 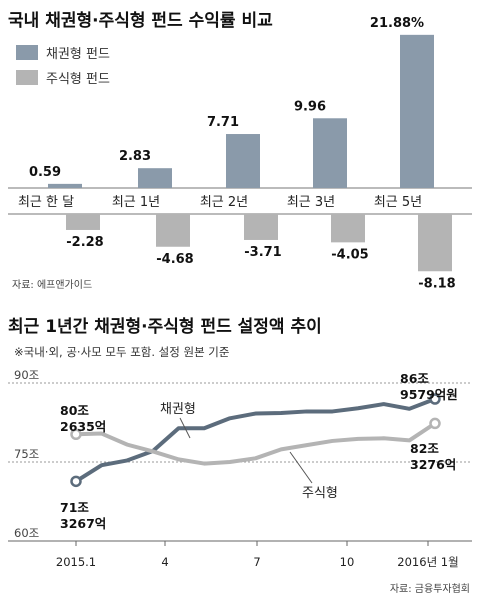 What do you see at coordinates (83, 426) in the screenshot?
I see `stock-start-annotation: 2635억` at bounding box center [83, 426].